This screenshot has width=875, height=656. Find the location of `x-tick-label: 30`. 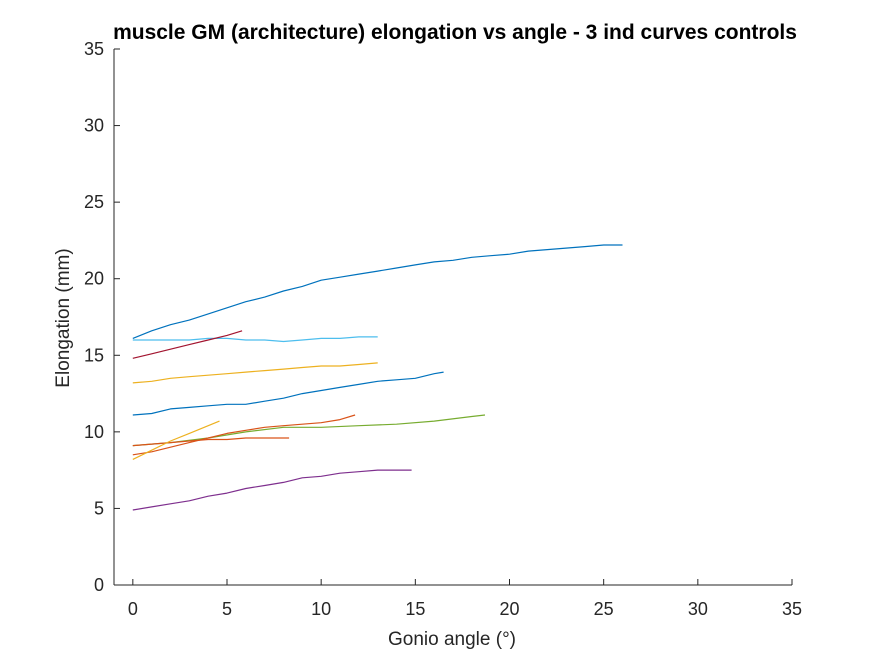

x-tick-label: 30 is located at coordinates (698, 609).